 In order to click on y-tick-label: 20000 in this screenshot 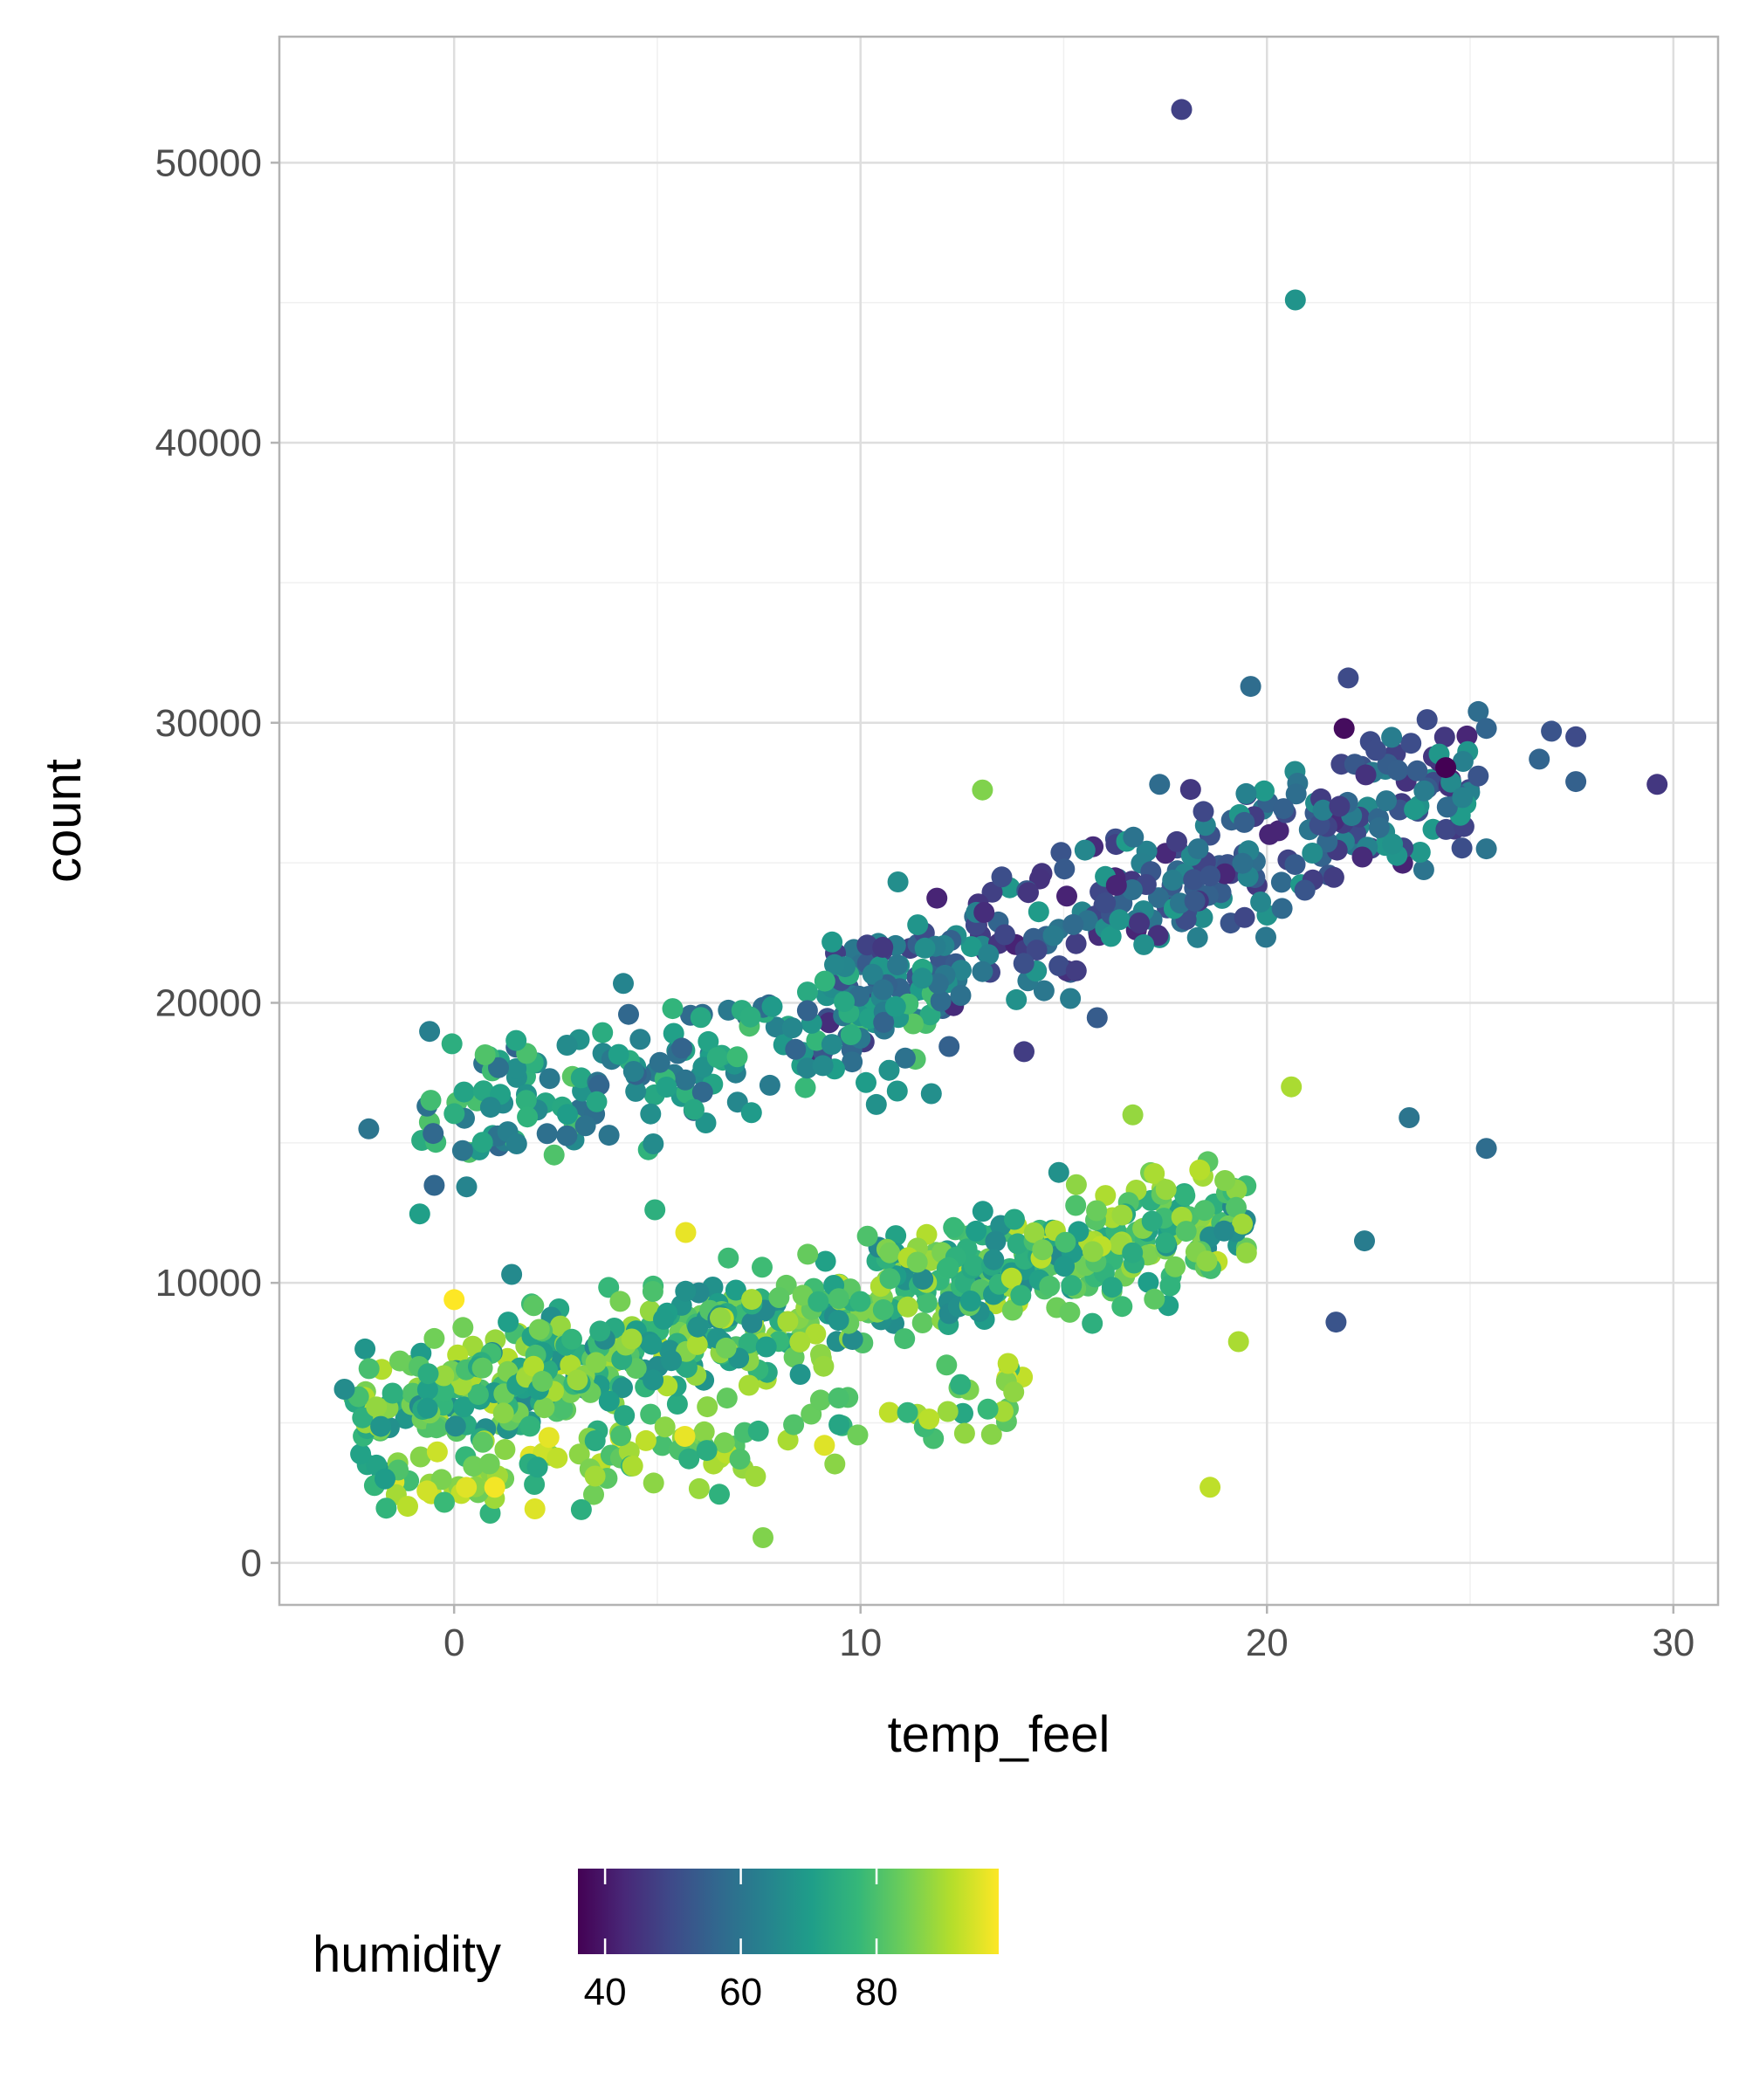, I will do `click(208, 1002)`.